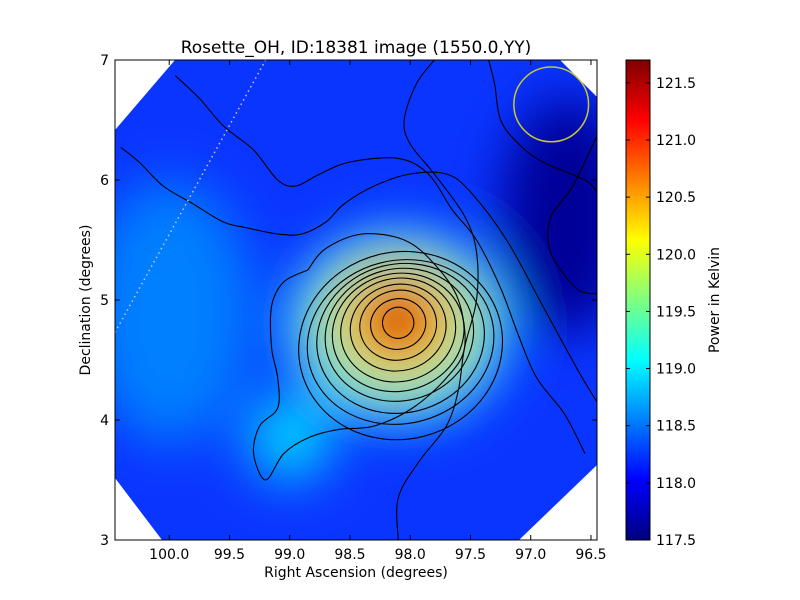 The width and height of the screenshot is (800, 600). Describe the element at coordinates (676, 141) in the screenshot. I see `colorbar-tick-label: 121.0` at that location.